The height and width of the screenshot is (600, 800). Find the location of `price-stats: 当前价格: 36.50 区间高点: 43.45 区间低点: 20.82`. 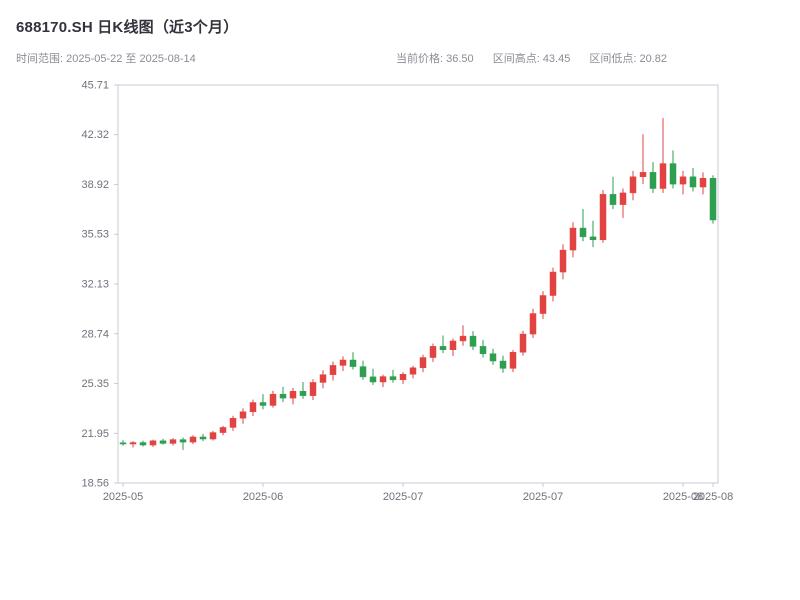

price-stats: 当前价格: 36.50 区间高点: 43.45 区间低点: 20.82 is located at coordinates (539, 58).